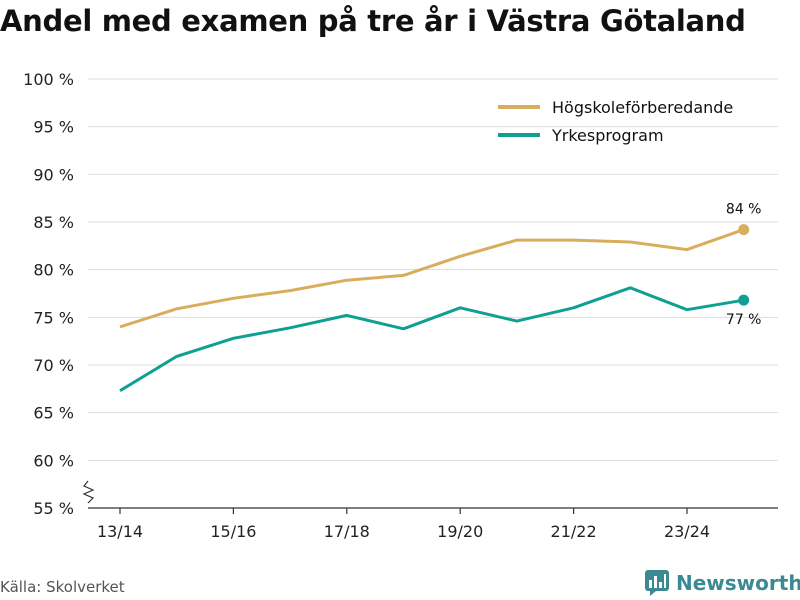  I want to click on axis-break-icon, so click(88, 492).